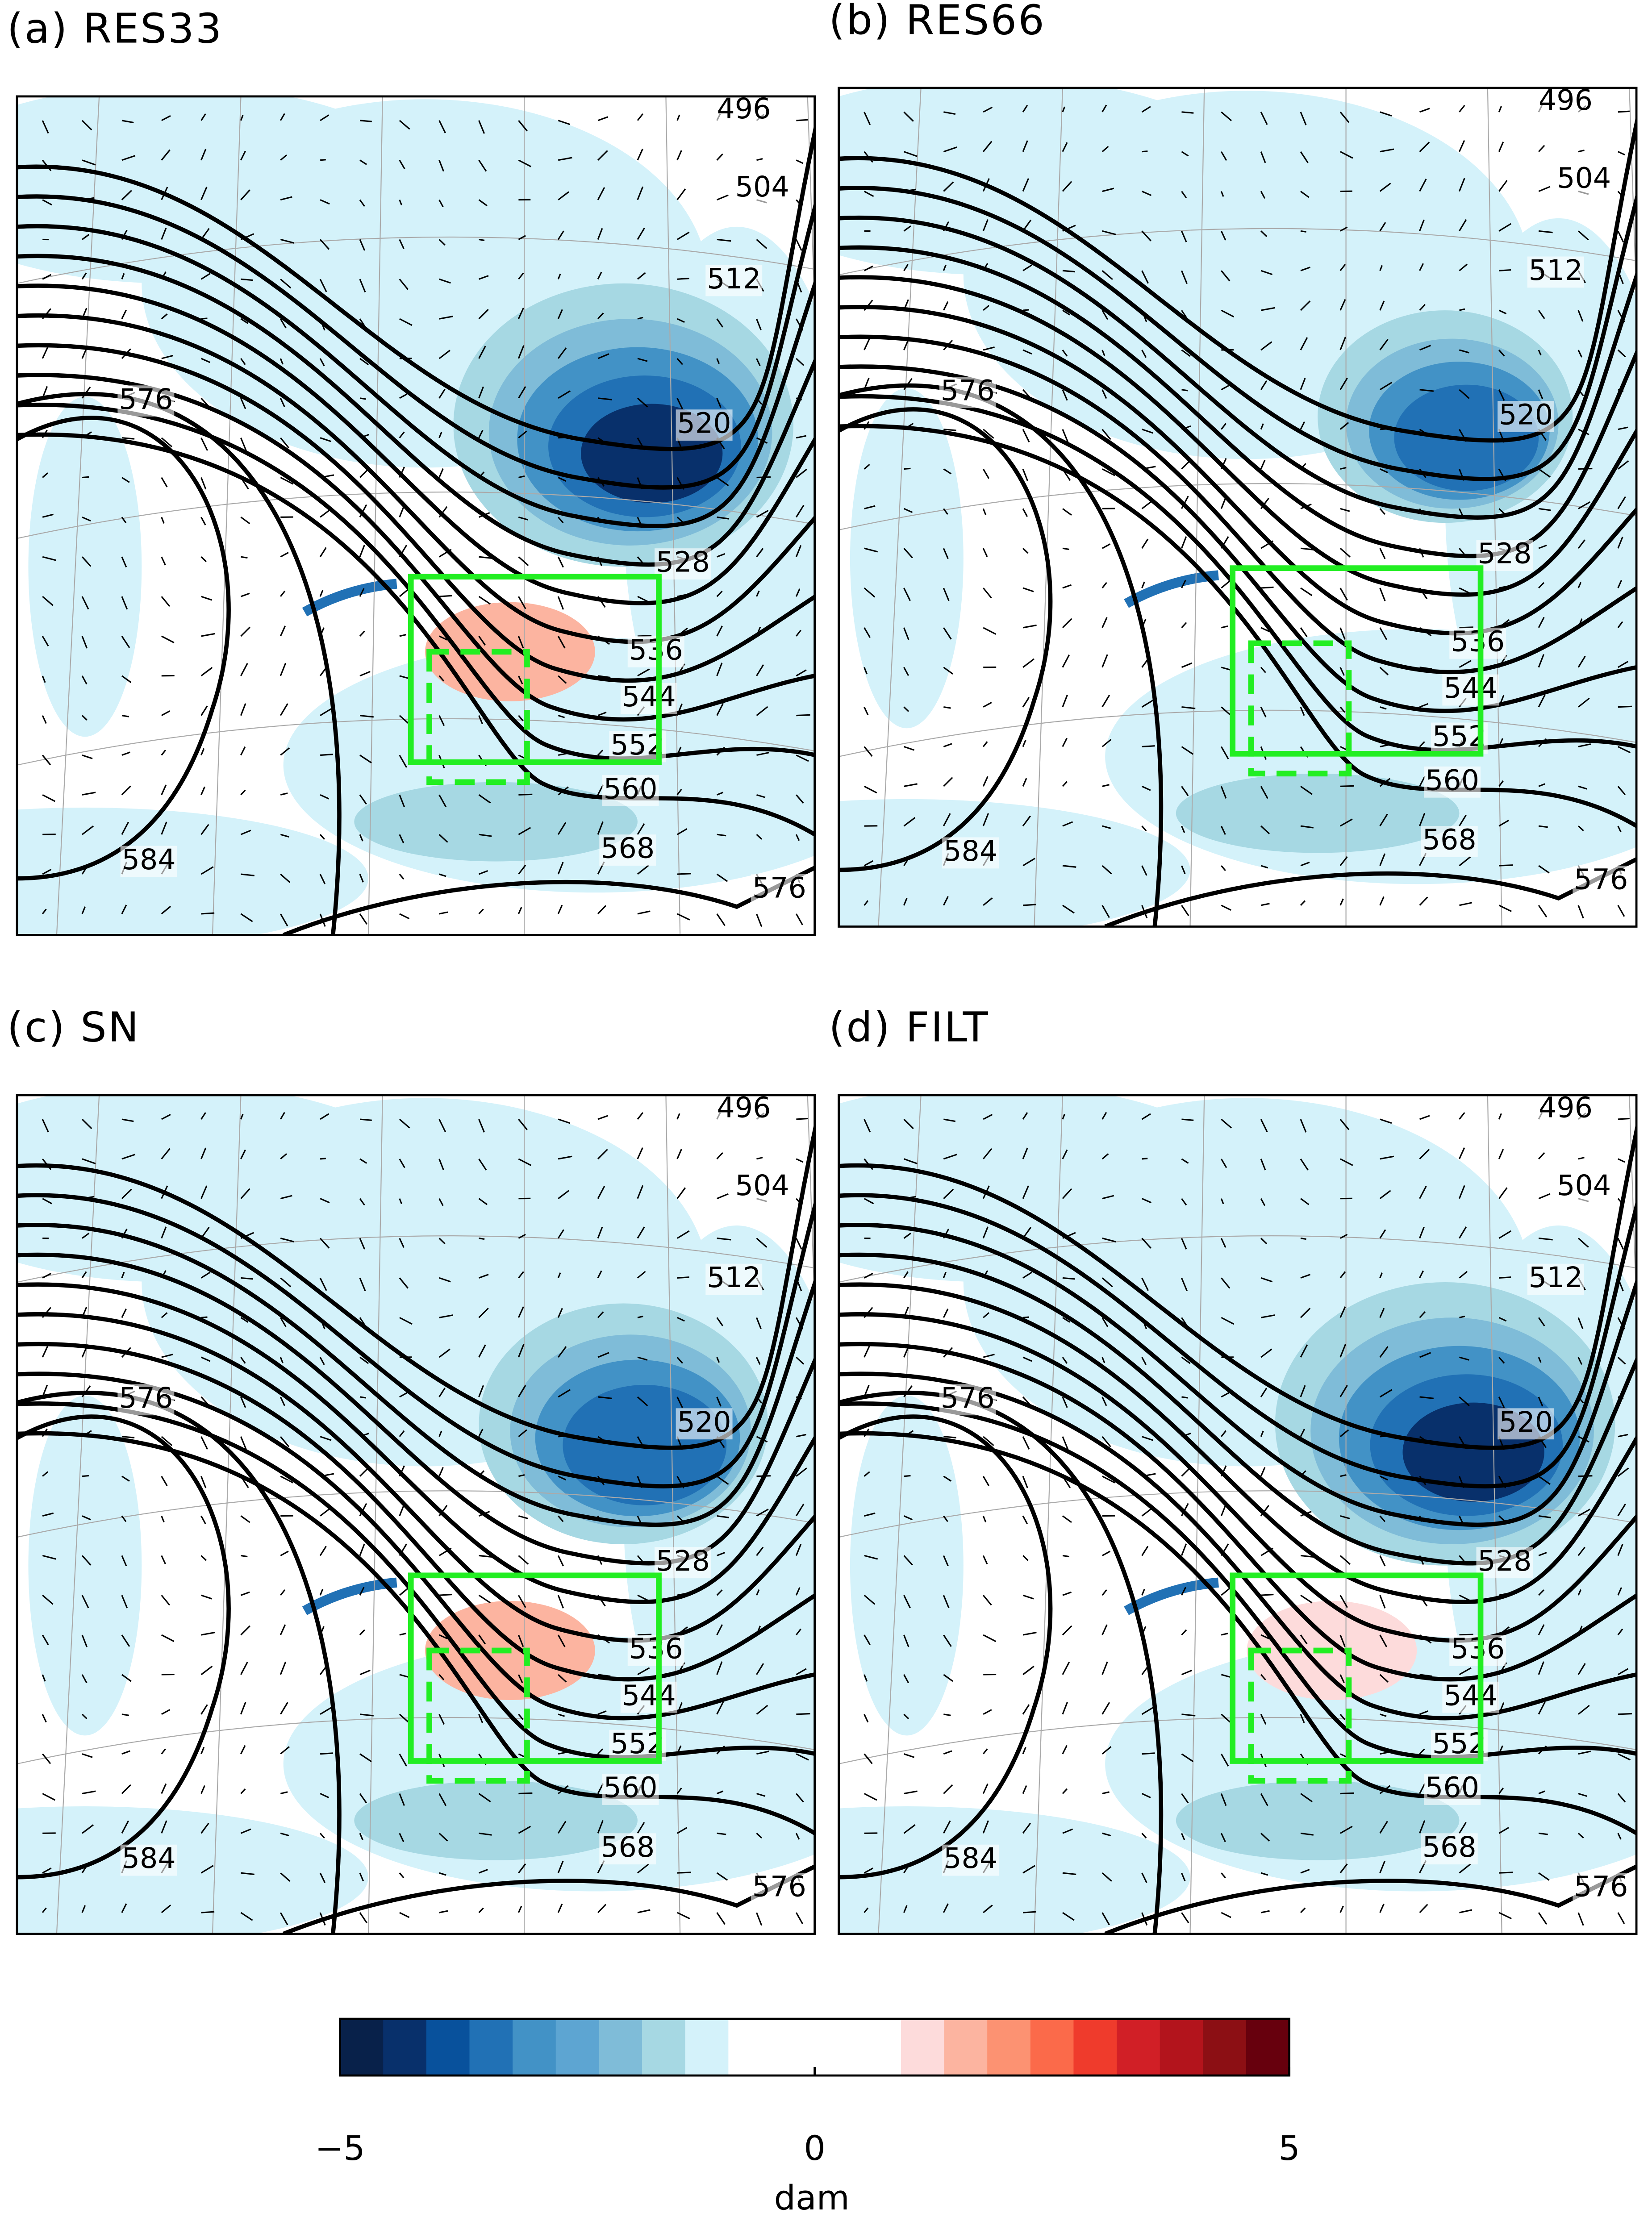 The image size is (1652, 2230). Describe the element at coordinates (73, 1027) in the screenshot. I see `panel-title: (c) SN` at that location.